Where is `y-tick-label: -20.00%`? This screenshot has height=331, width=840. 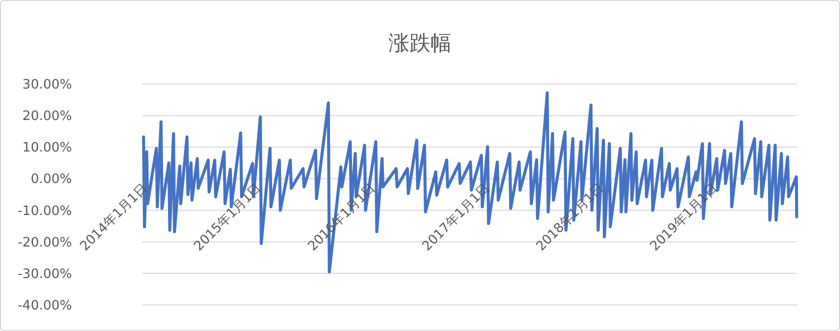
y-tick-label: -20.00% is located at coordinates (45, 242).